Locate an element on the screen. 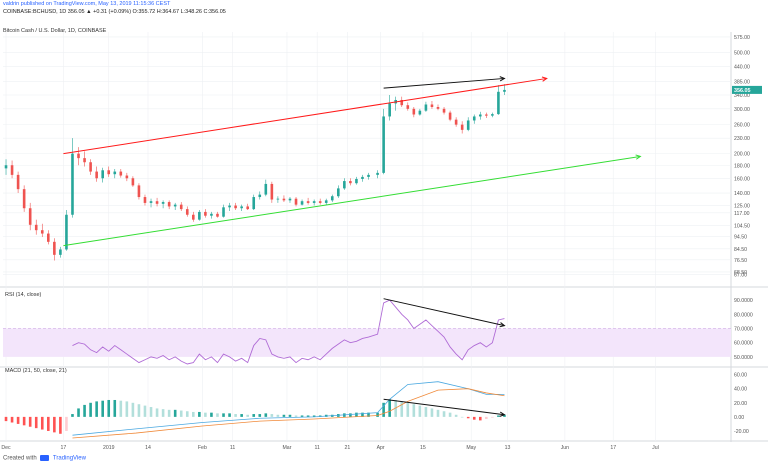  price-tick-label: 300.00 is located at coordinates (742, 110).